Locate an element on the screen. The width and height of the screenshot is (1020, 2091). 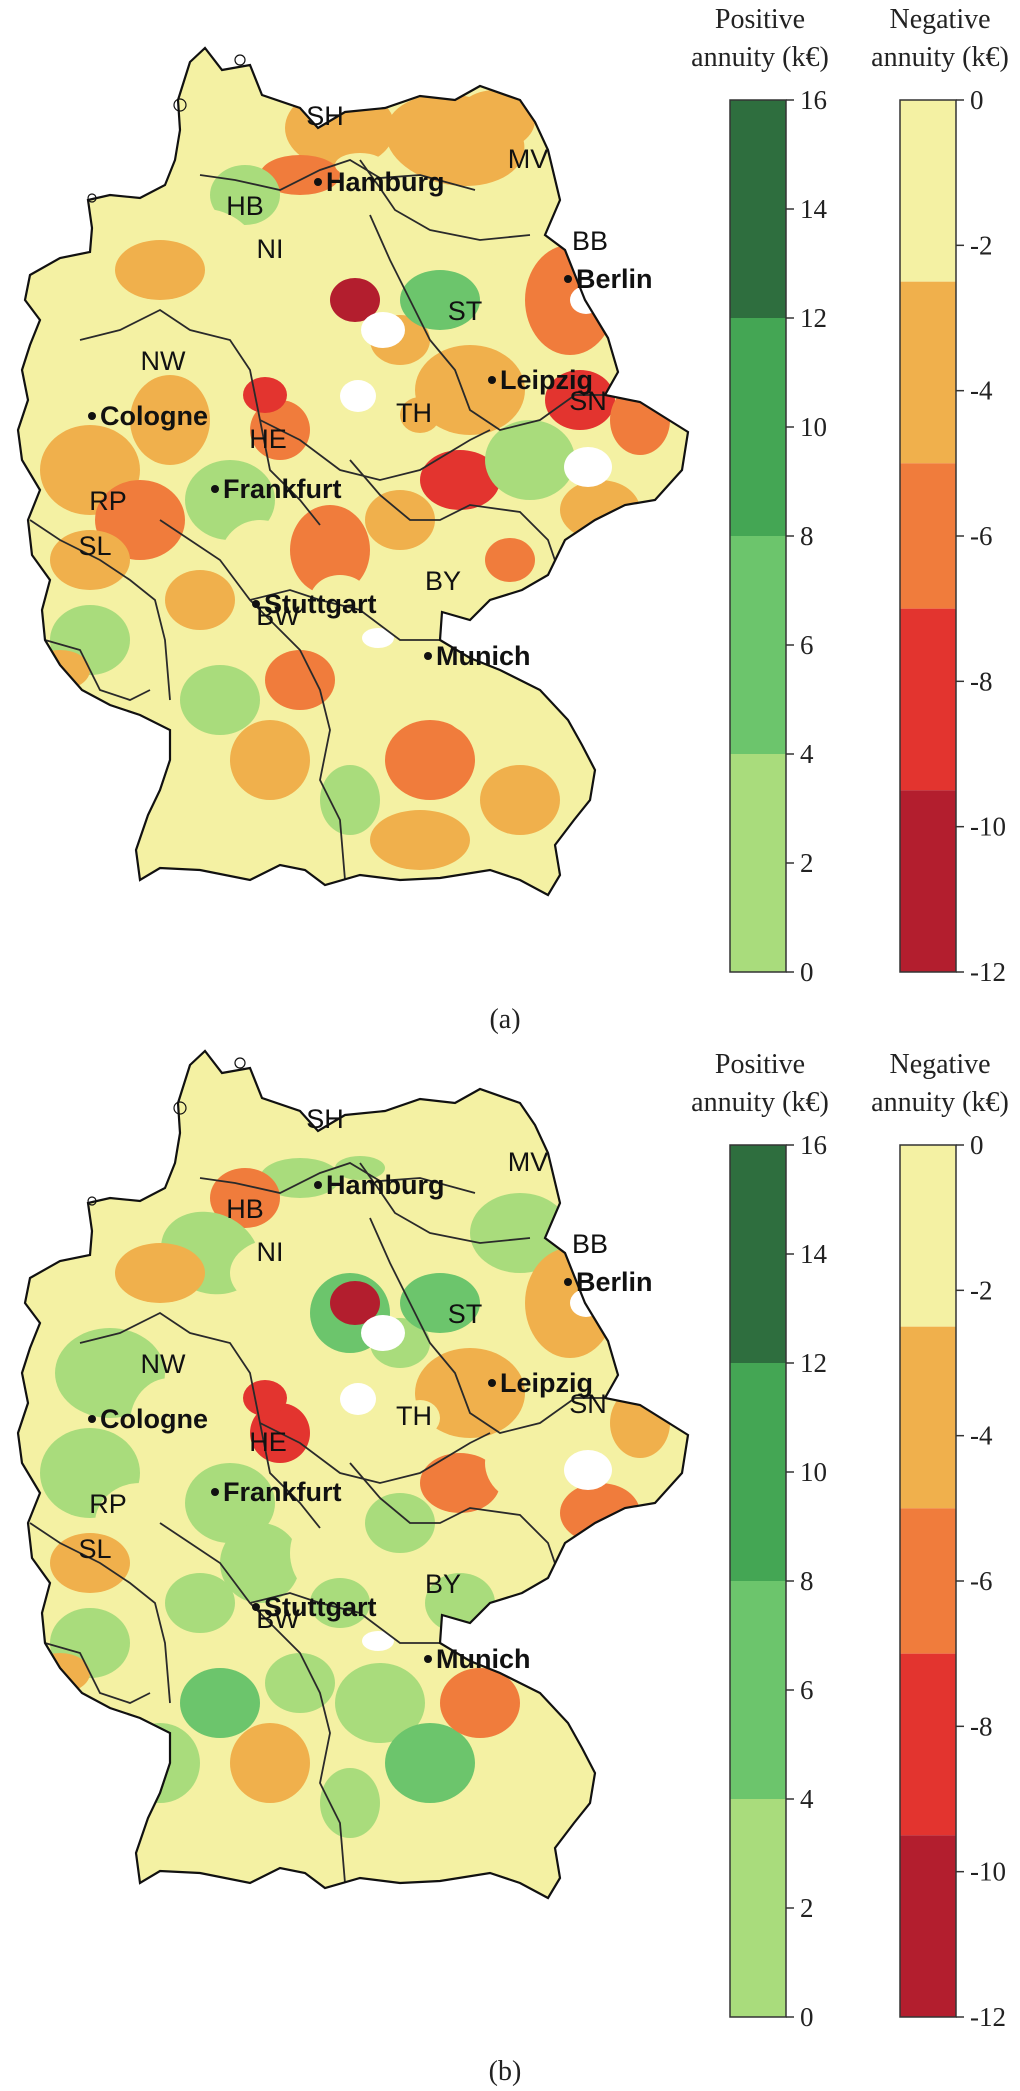
legend-negative-tick-label: -10 is located at coordinates (988, 827).